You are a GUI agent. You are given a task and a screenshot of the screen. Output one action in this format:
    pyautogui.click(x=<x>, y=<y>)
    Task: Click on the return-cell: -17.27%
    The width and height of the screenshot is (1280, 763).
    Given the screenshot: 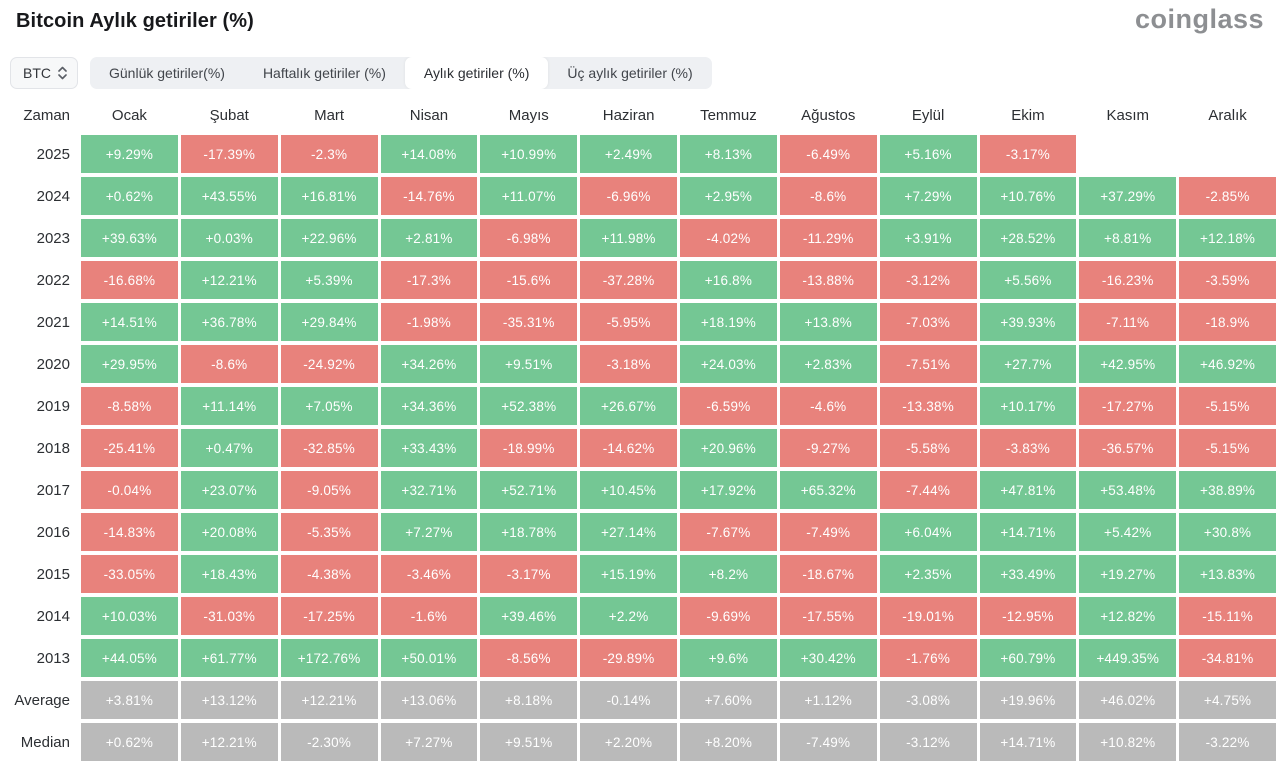 What is the action you would take?
    pyautogui.click(x=1128, y=406)
    